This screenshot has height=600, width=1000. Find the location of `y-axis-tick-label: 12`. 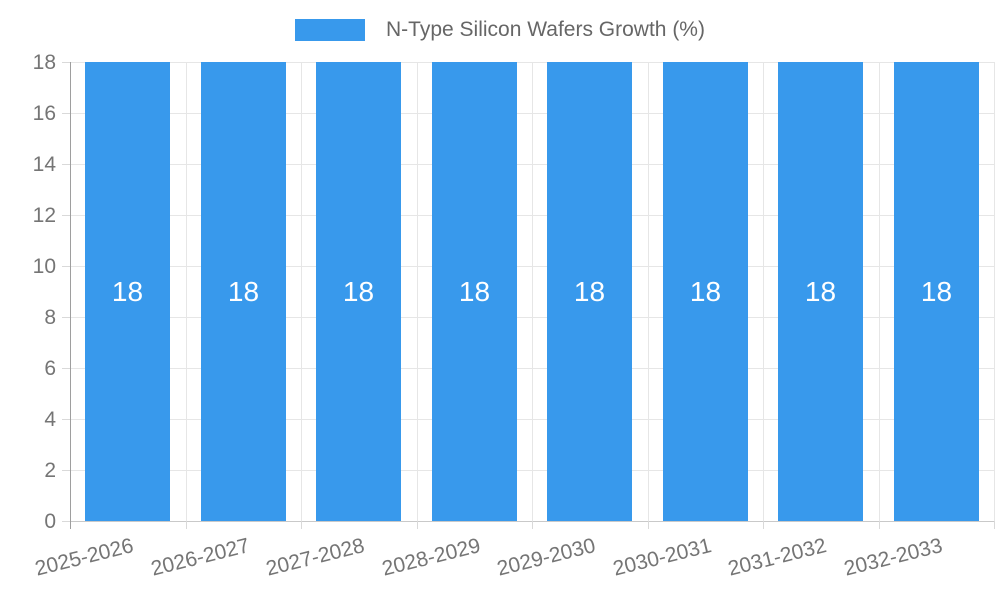

y-axis-tick-label: 12 is located at coordinates (44, 215).